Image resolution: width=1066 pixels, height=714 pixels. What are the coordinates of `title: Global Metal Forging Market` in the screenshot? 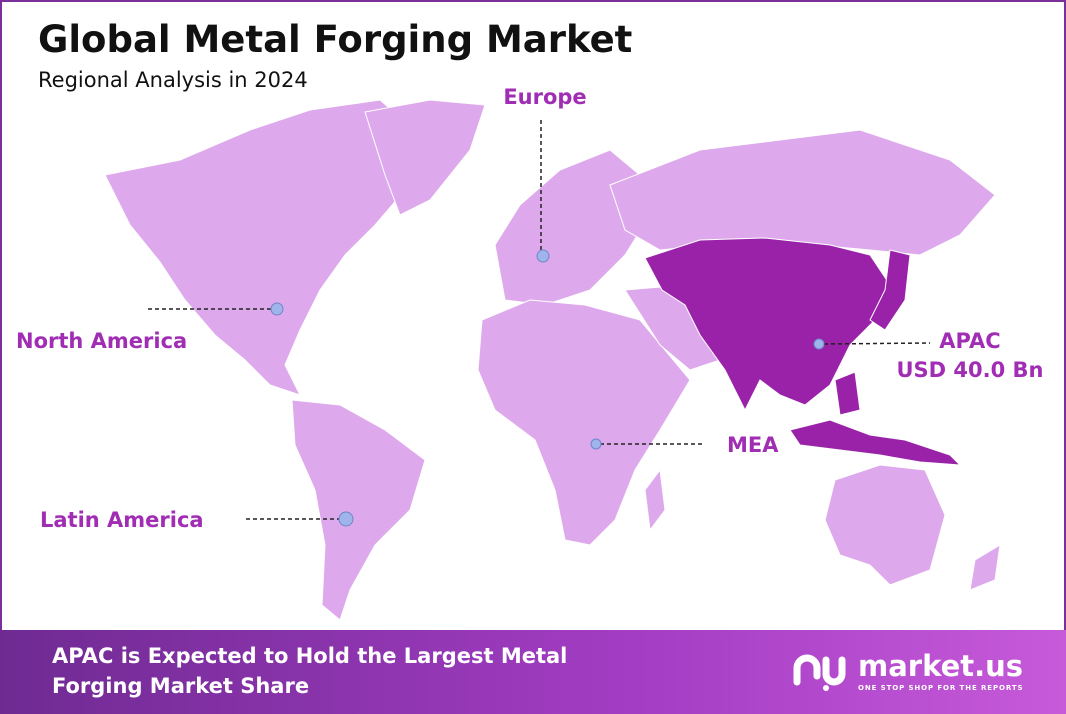 It's located at (335, 39).